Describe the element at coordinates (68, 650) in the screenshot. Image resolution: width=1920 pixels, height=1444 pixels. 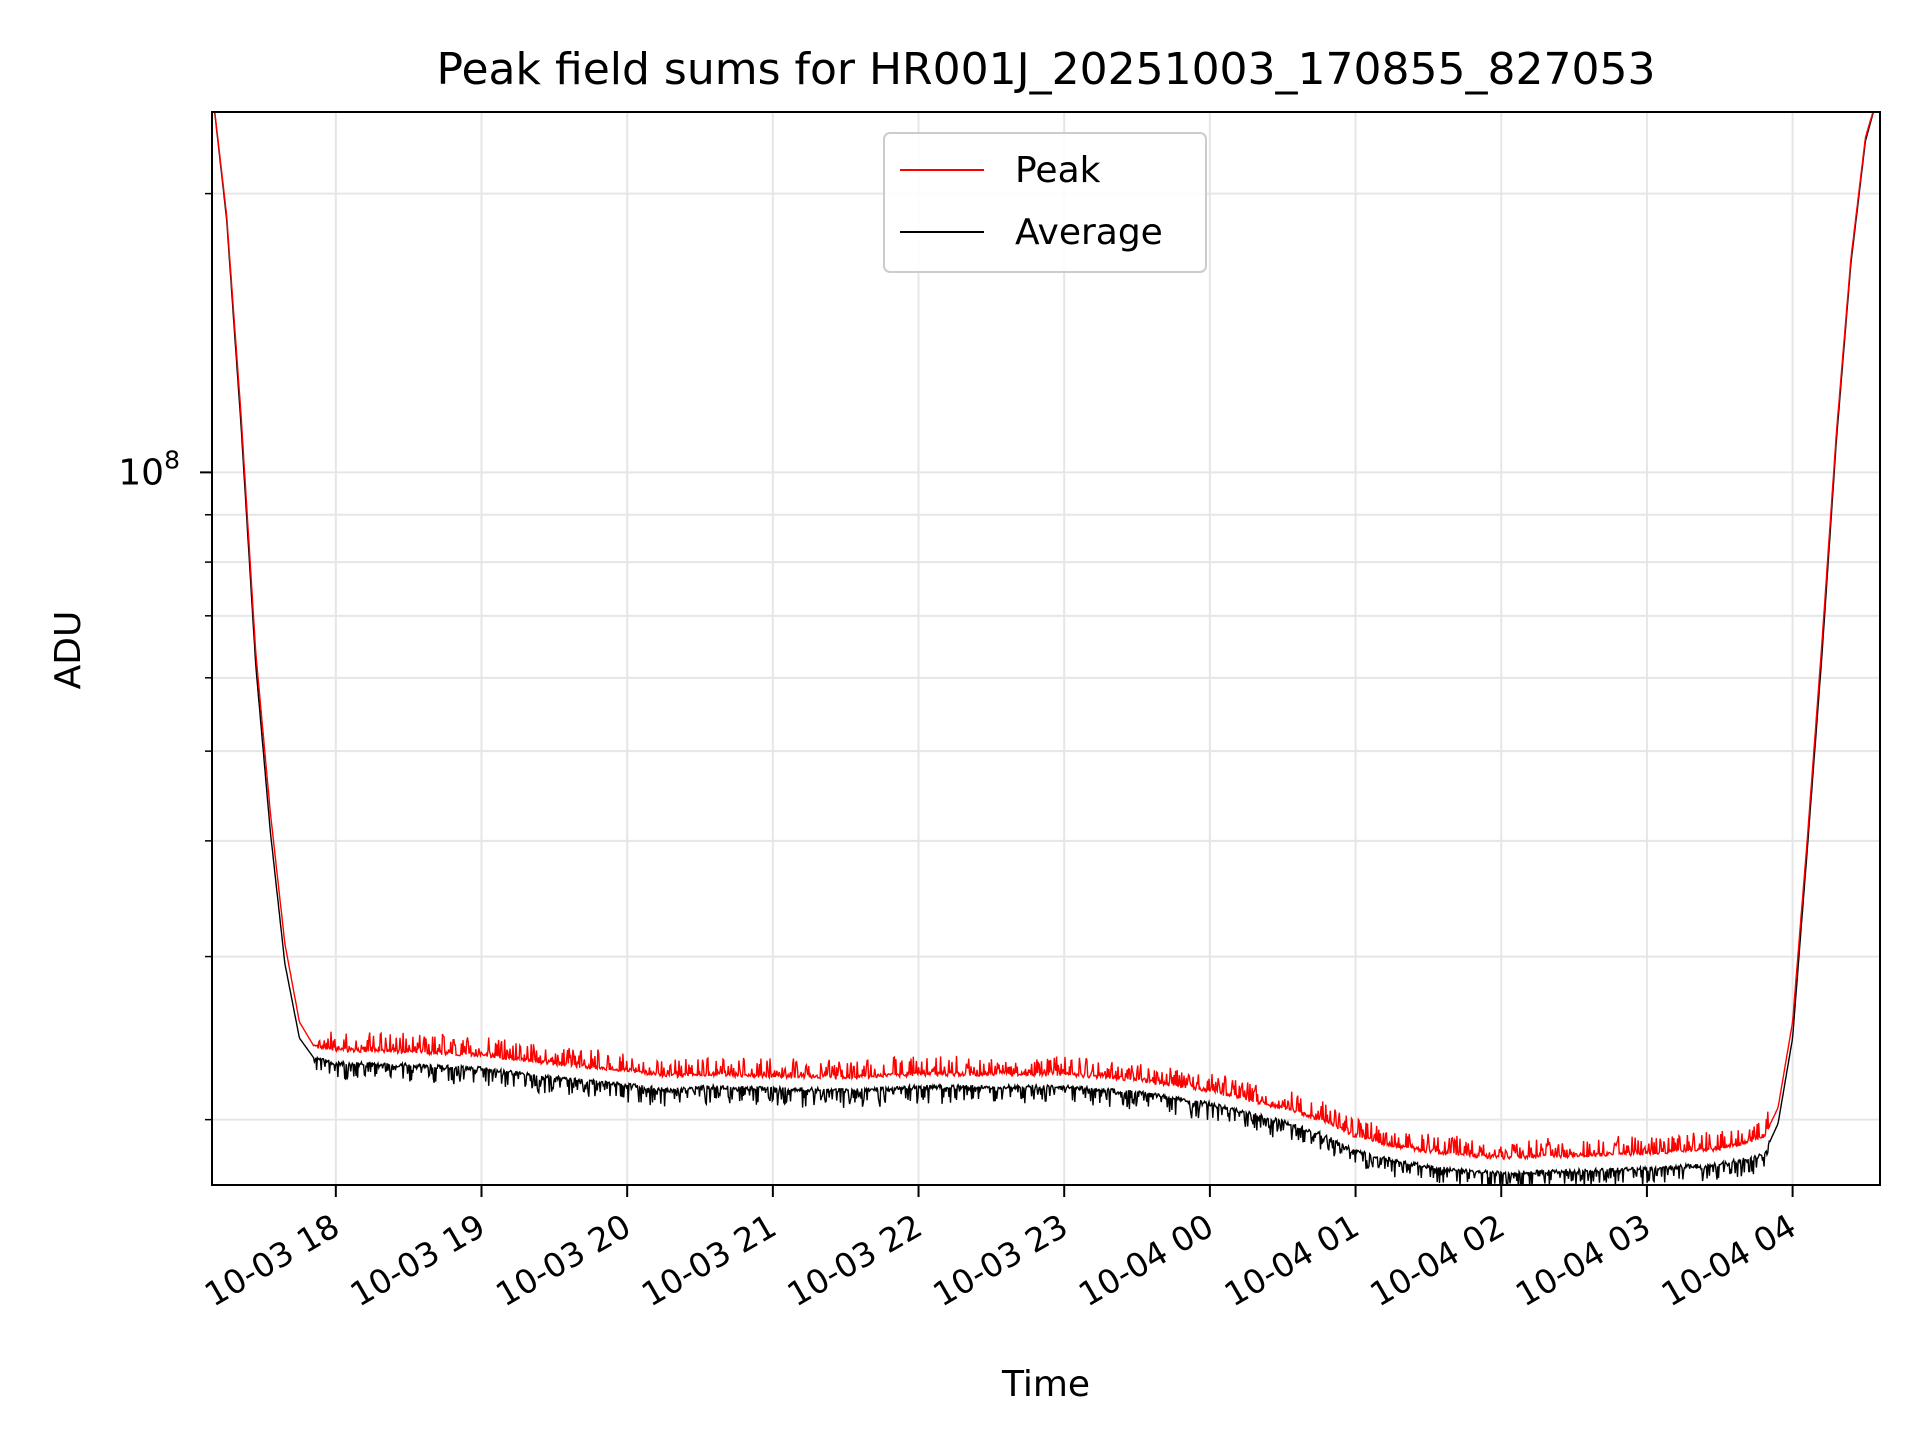
I see `y-axis-label: ADU` at that location.